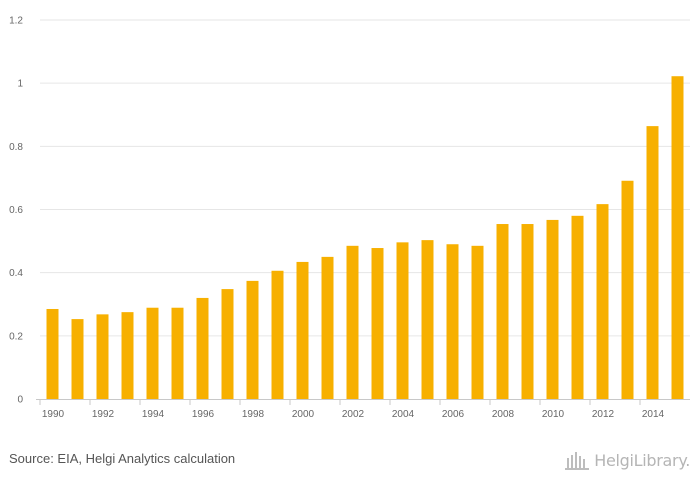 This screenshot has height=483, width=700. Describe the element at coordinates (52, 353) in the screenshot. I see `bar-1990` at that location.